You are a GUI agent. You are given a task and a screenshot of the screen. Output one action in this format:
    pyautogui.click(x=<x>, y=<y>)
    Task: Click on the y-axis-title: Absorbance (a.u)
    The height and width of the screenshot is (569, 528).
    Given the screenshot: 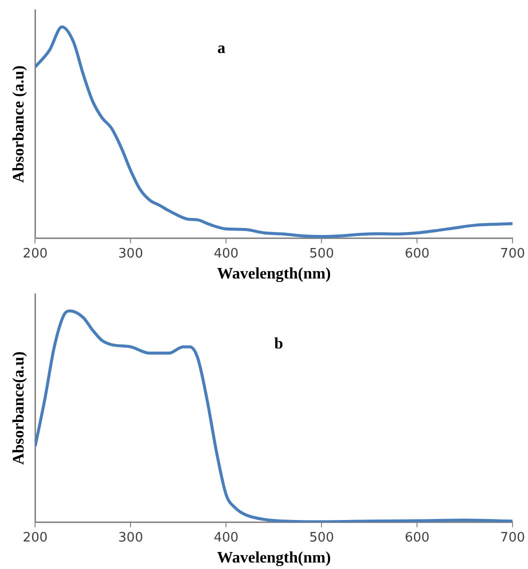 What is the action you would take?
    pyautogui.click(x=19, y=124)
    